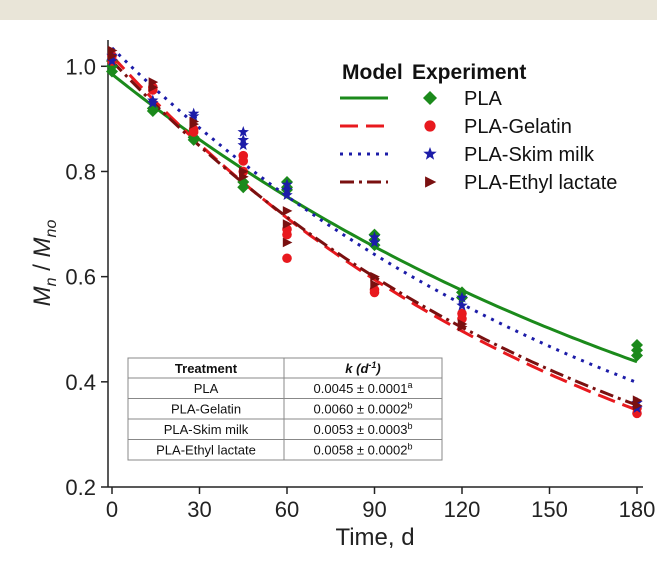  What do you see at coordinates (80, 171) in the screenshot?
I see `y-tick-label: 0.8` at bounding box center [80, 171].